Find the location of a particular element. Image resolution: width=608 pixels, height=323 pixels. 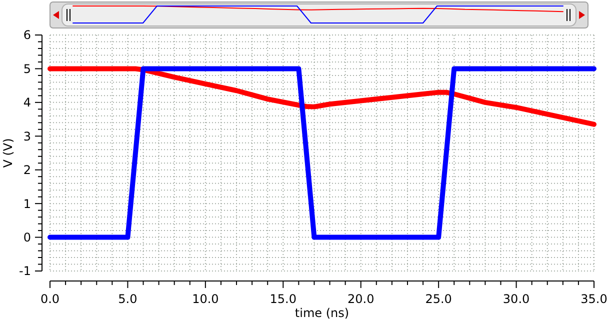

y-tick-label: 6 is located at coordinates (27, 35).